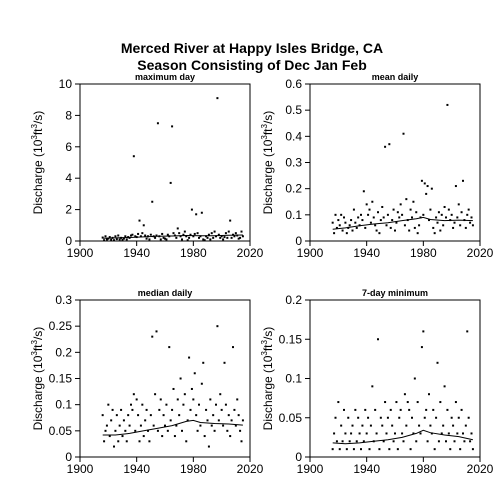 The image size is (504, 504). What do you see at coordinates (480, 253) in the screenshot?
I see `x-tick-label: 2020` at bounding box center [480, 253].